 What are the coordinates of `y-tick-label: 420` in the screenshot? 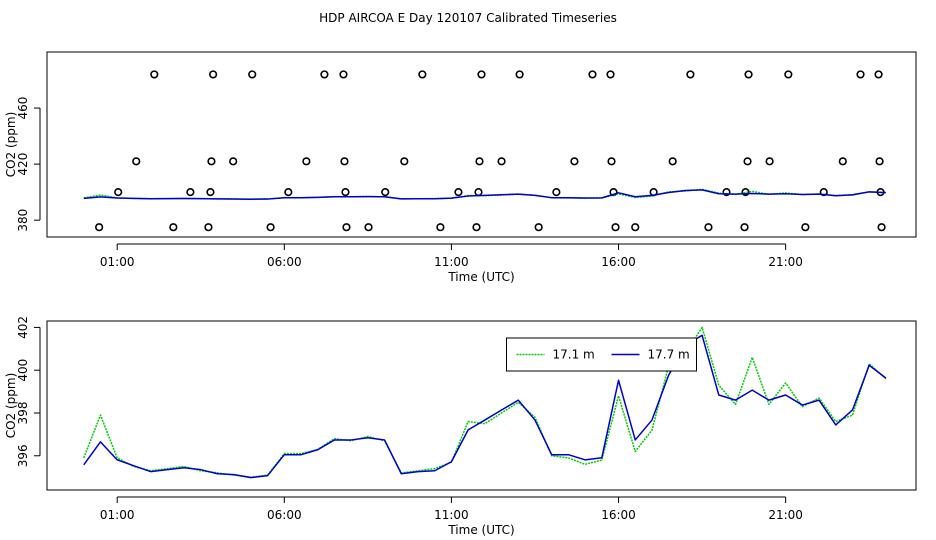 It's located at (23, 164).